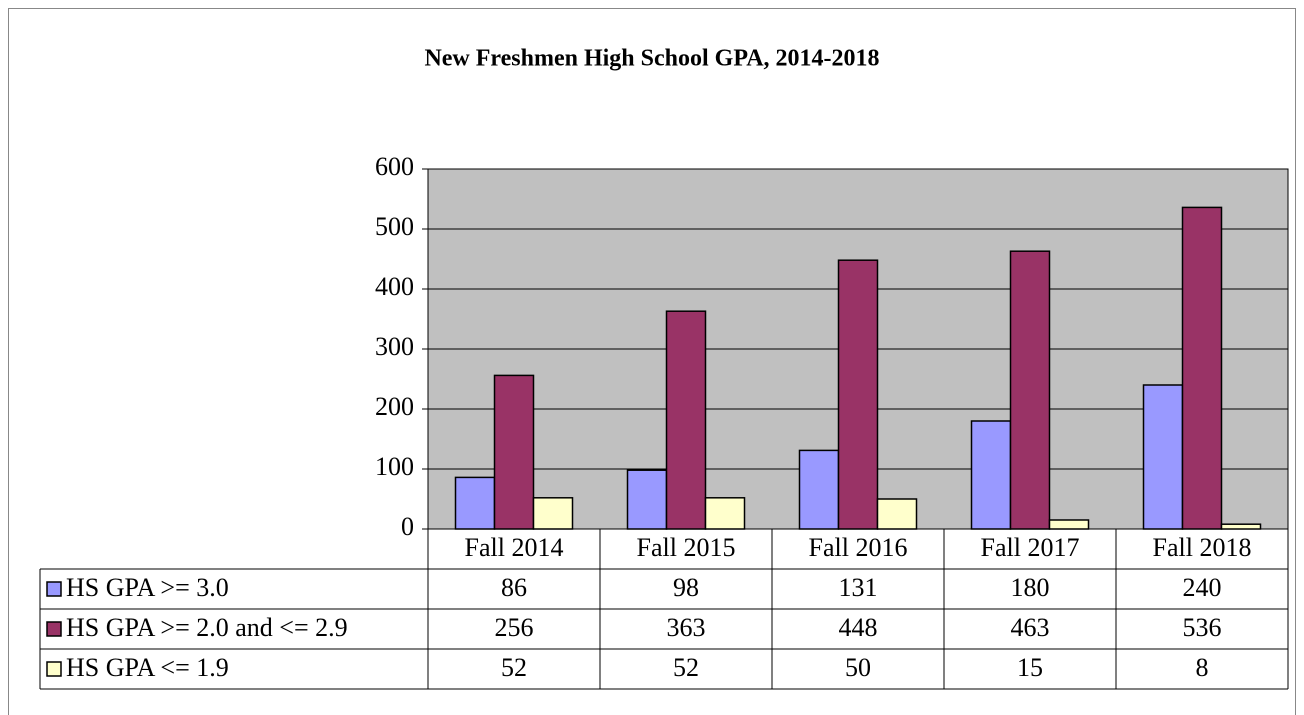  What do you see at coordinates (394, 346) in the screenshot?
I see `y-tick-label: 300` at bounding box center [394, 346].